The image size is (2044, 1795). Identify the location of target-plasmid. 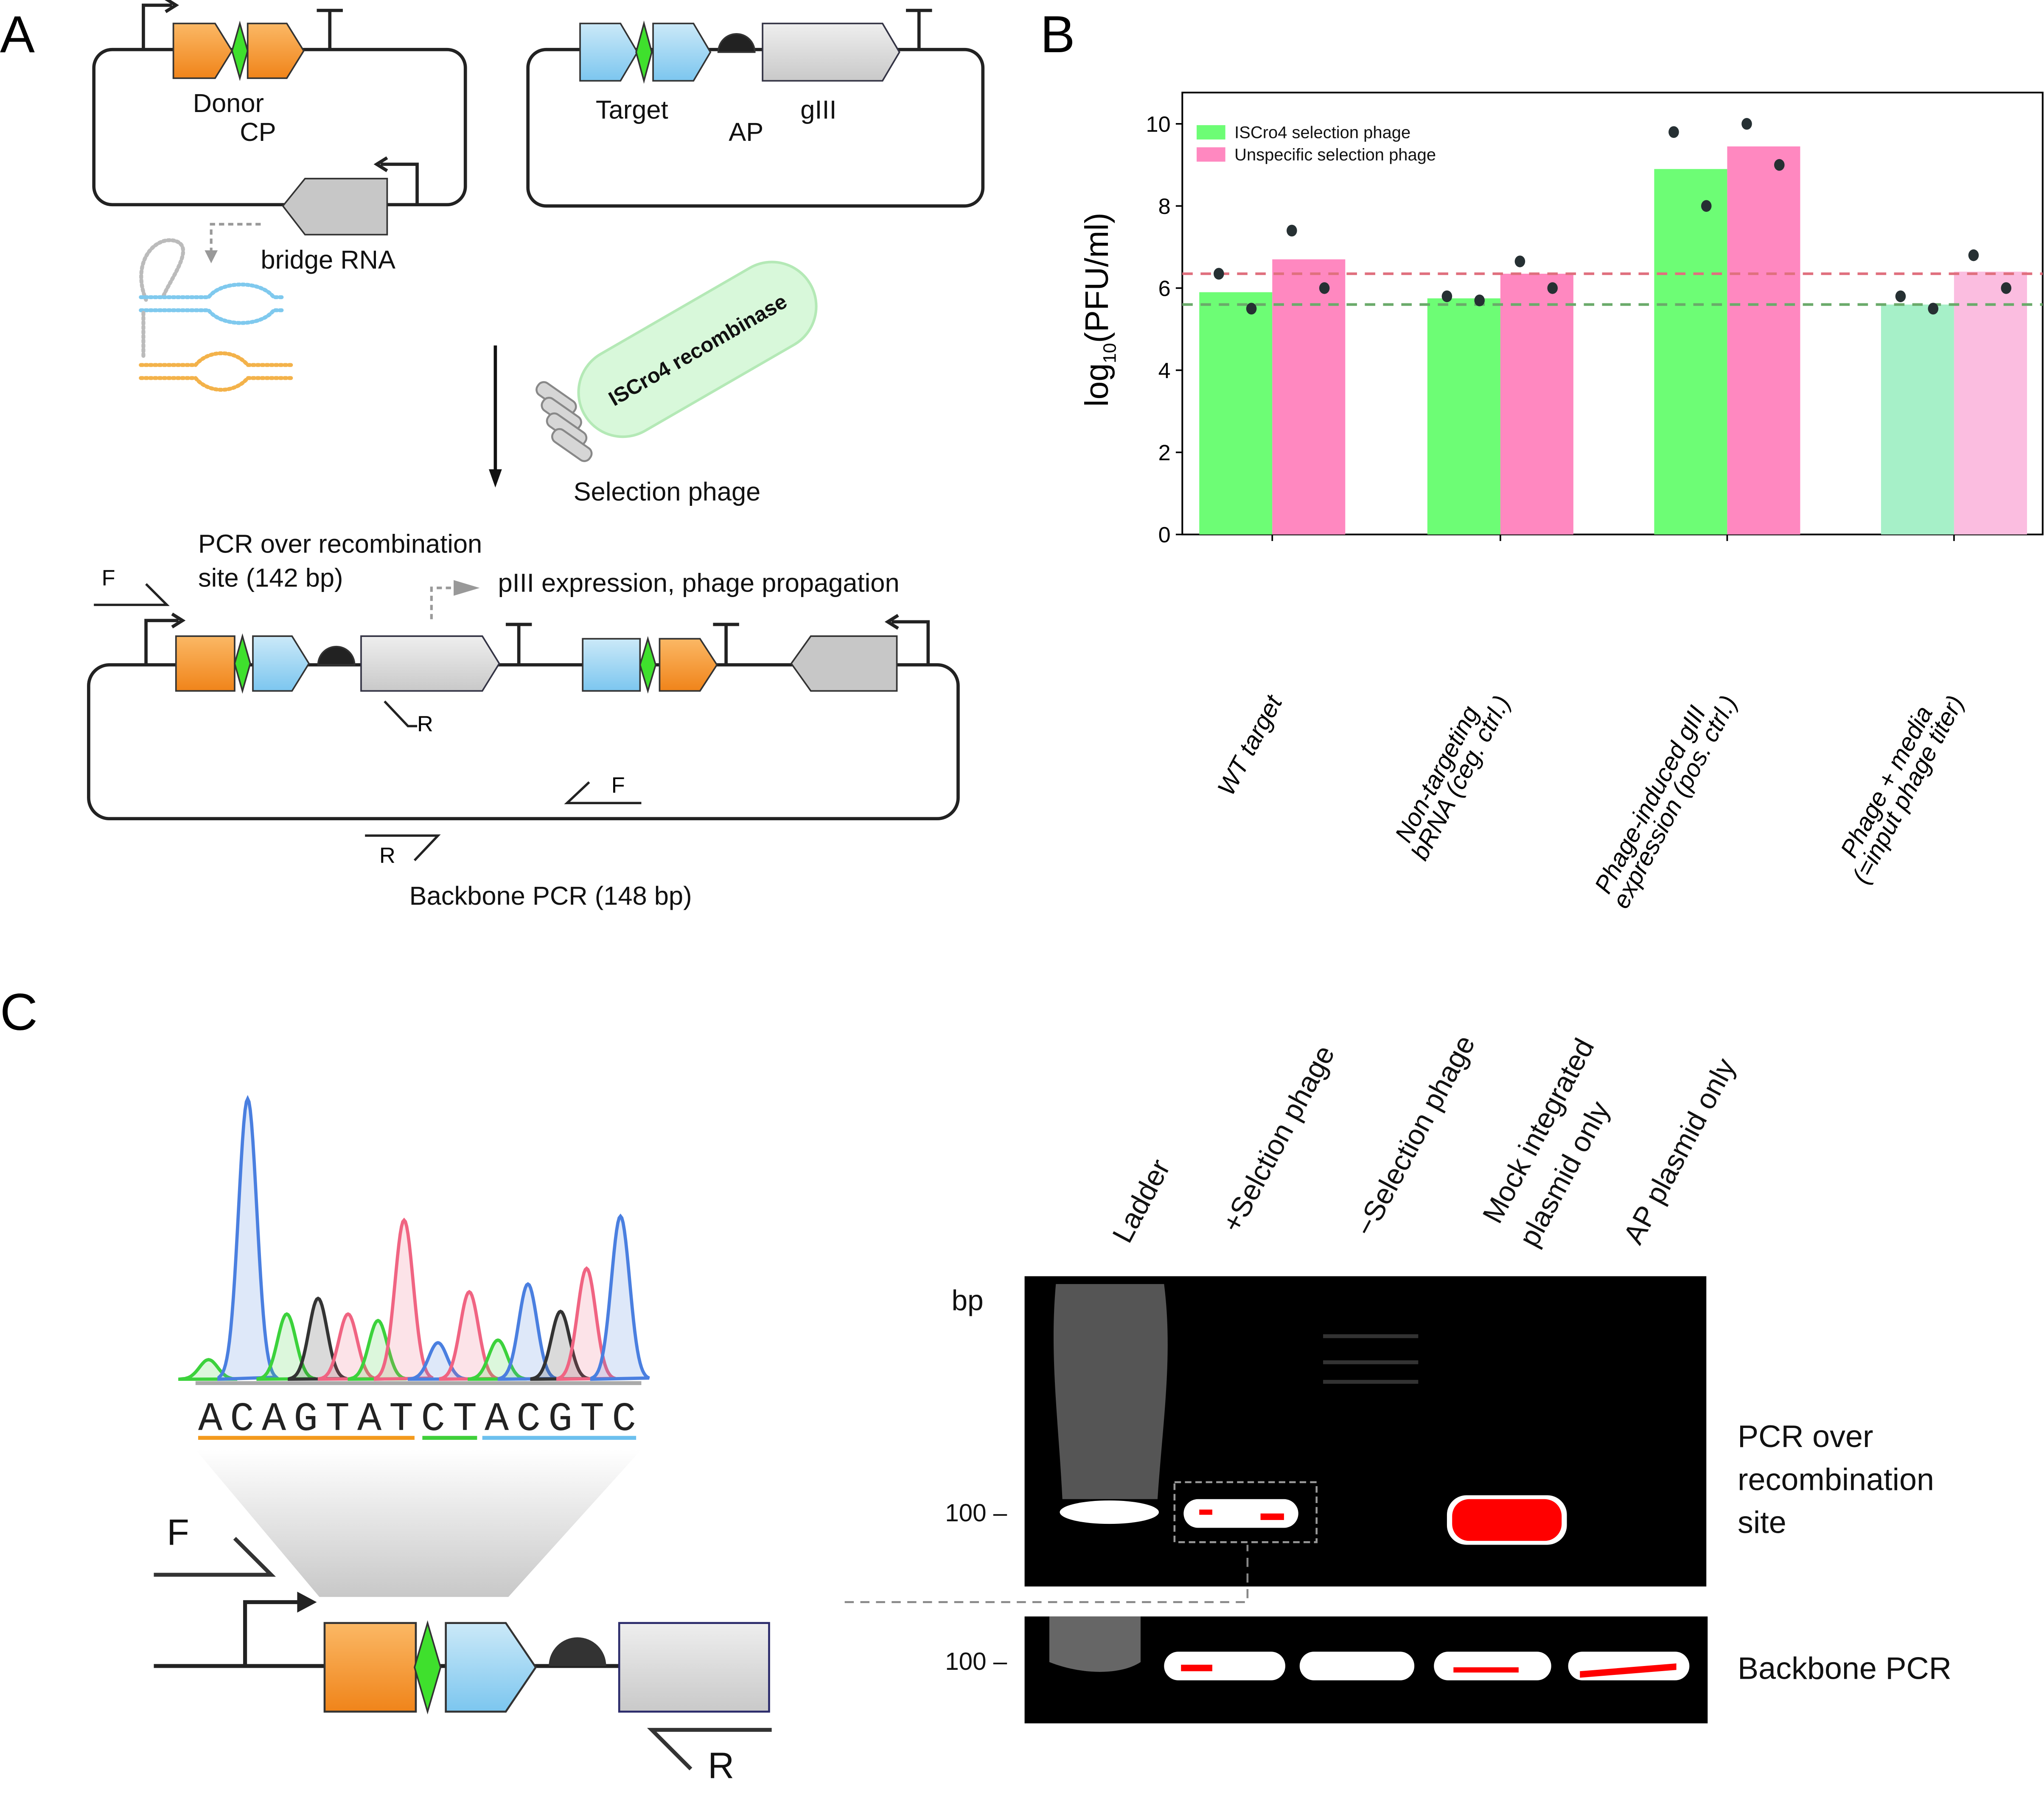
(755, 108).